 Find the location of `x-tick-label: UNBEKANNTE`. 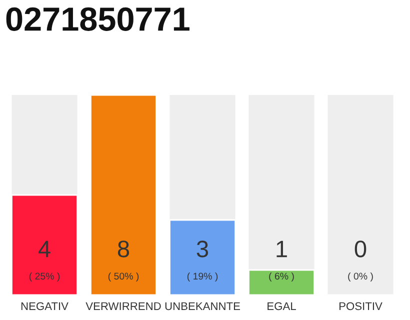

x-tick-label: UNBEKANNTE is located at coordinates (202, 306).